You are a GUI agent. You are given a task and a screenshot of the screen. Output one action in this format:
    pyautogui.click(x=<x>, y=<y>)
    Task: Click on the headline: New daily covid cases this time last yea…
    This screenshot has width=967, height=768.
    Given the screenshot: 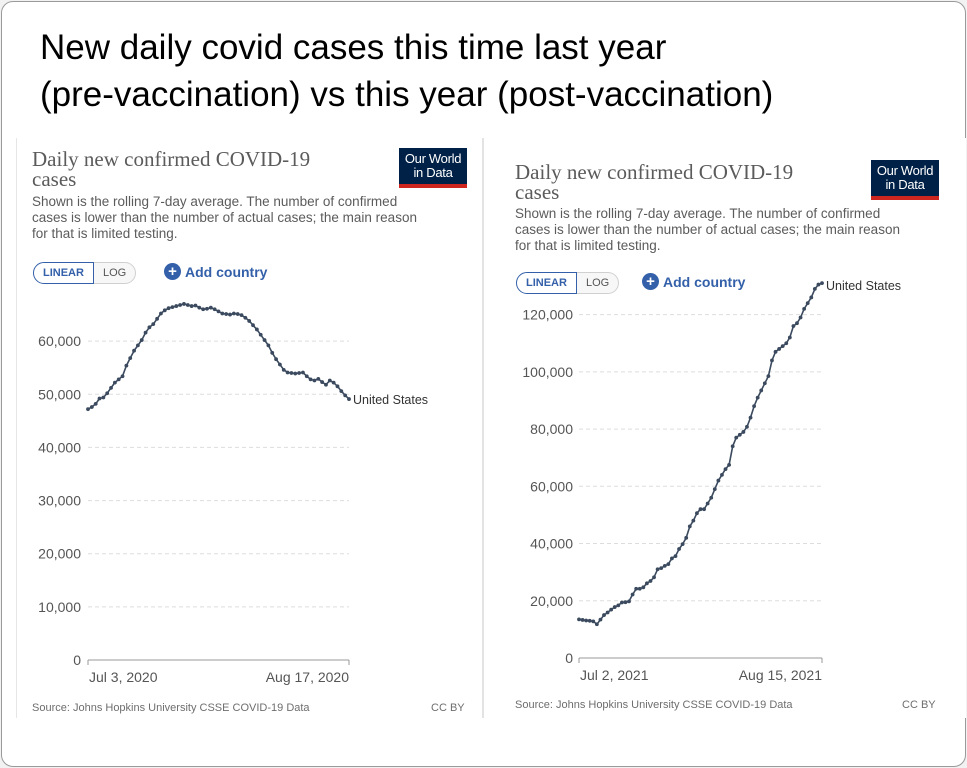 What is the action you would take?
    pyautogui.click(x=490, y=71)
    